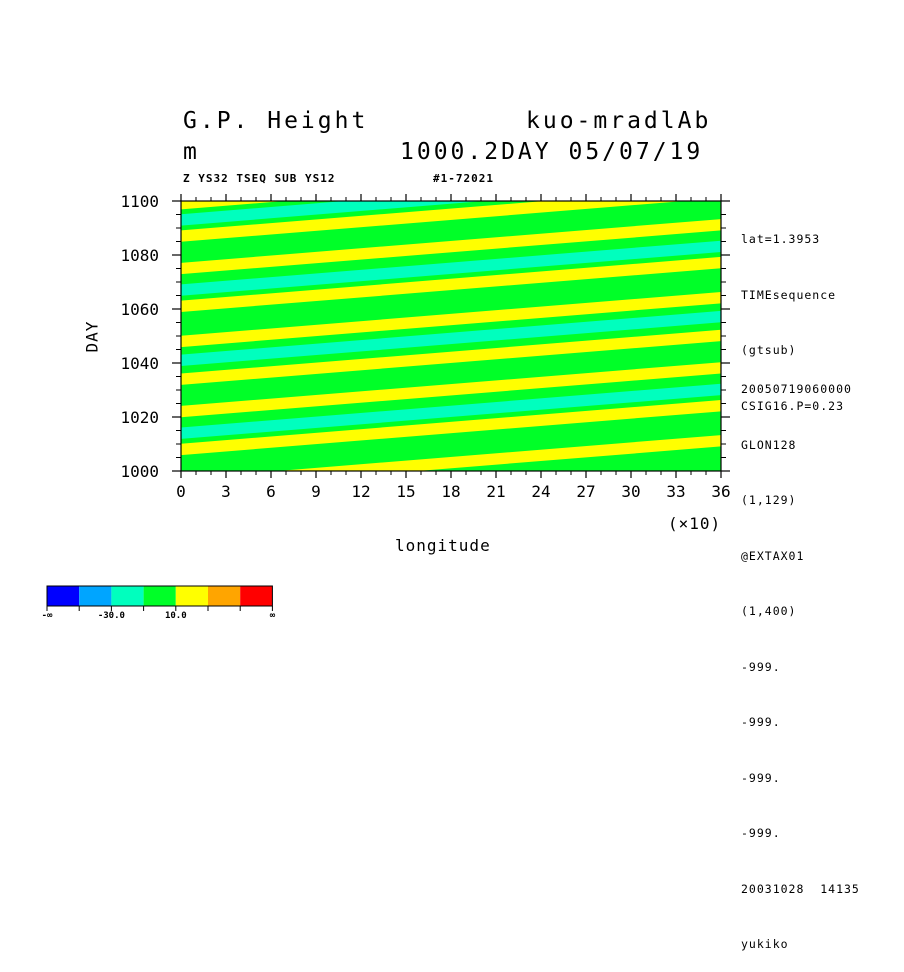 Image resolution: width=904 pixels, height=972 pixels. What do you see at coordinates (443, 545) in the screenshot?
I see `x-axis-label: longitude` at bounding box center [443, 545].